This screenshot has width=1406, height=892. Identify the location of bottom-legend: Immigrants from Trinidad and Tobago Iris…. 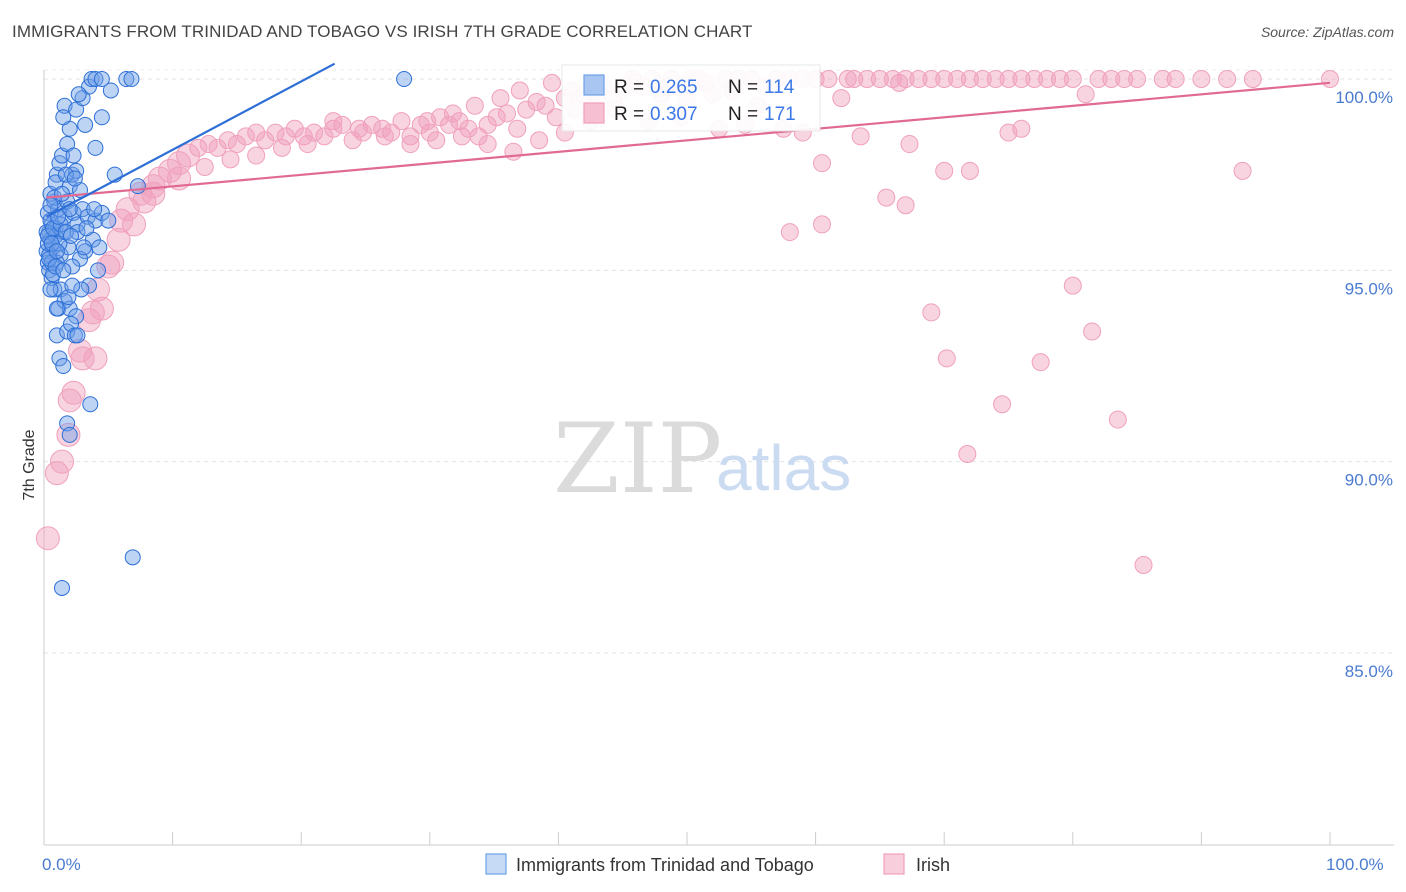
(717, 864).